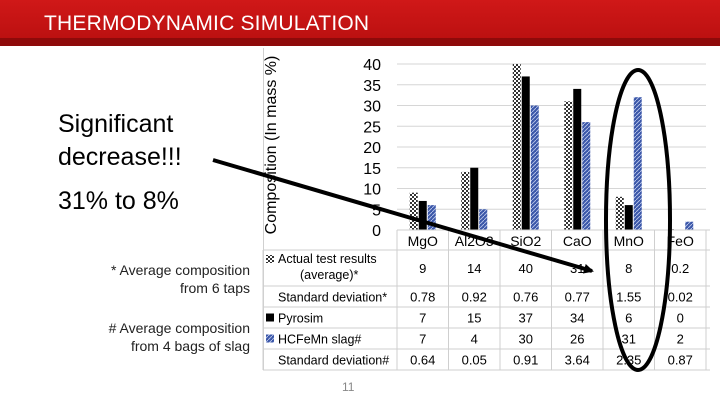 The height and width of the screenshot is (405, 720). Describe the element at coordinates (629, 241) in the screenshot. I see `x-category-label: MnO` at that location.